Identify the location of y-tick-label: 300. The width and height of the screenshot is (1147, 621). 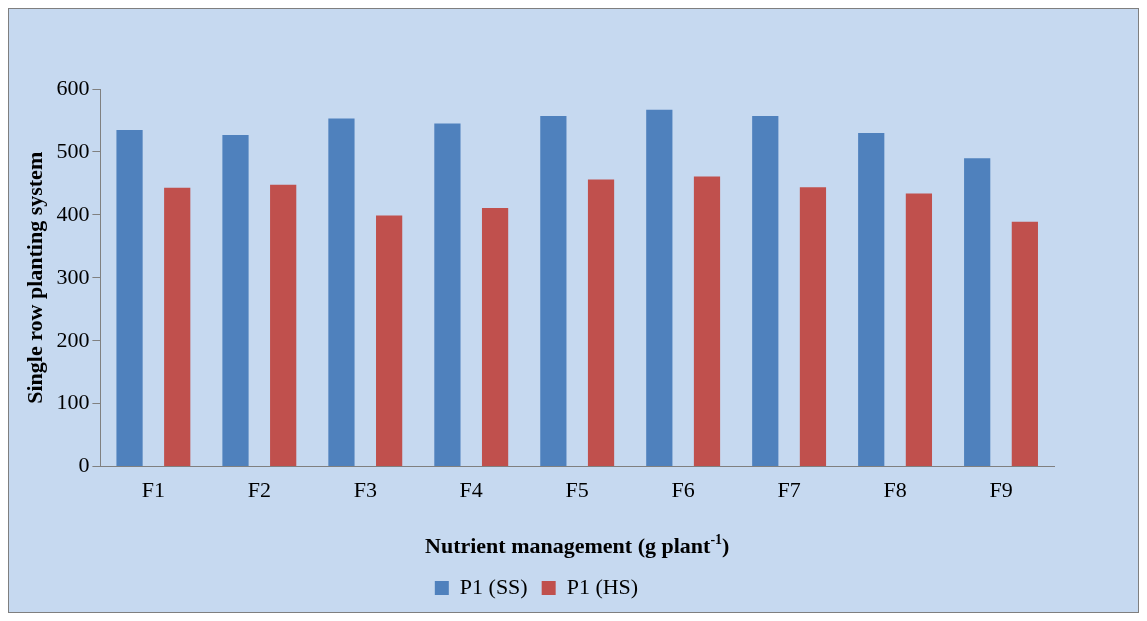
(73, 276).